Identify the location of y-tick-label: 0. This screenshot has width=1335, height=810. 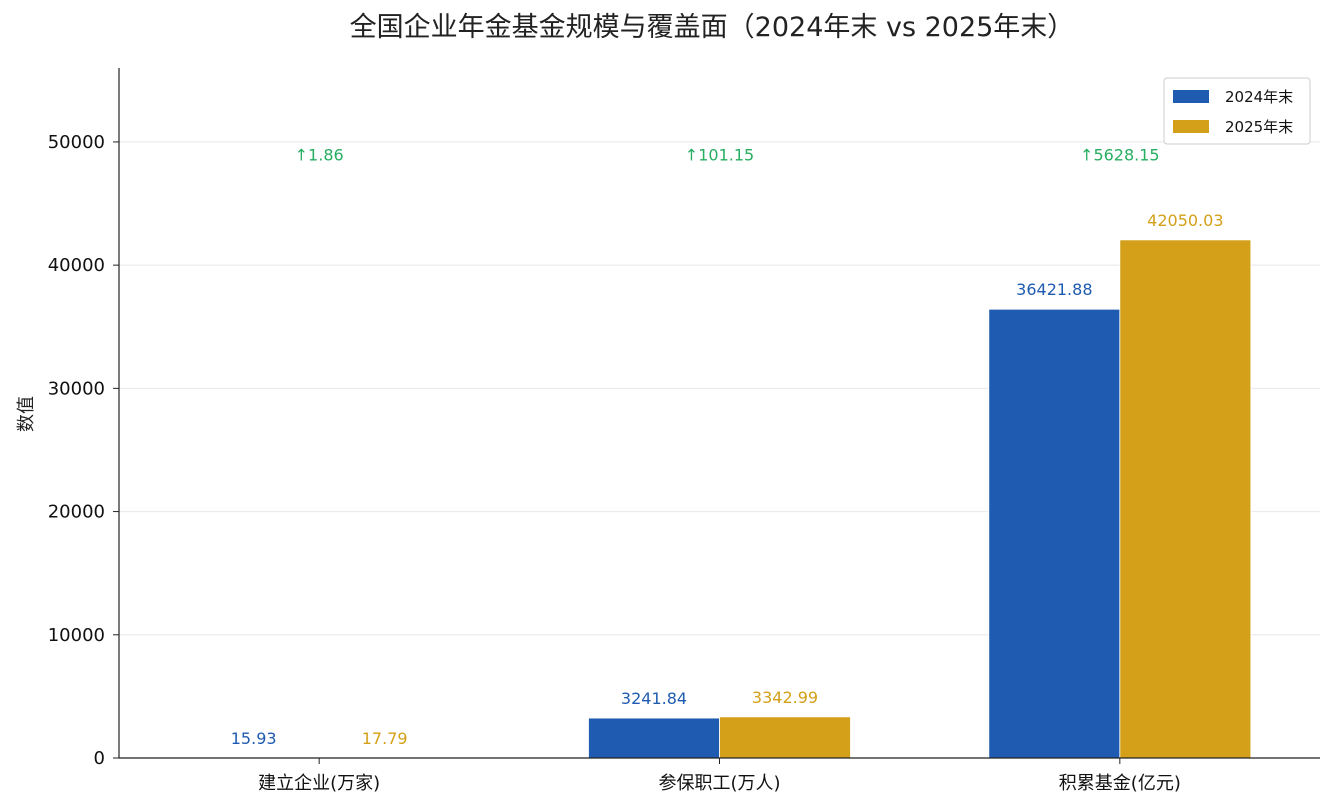
(99, 758).